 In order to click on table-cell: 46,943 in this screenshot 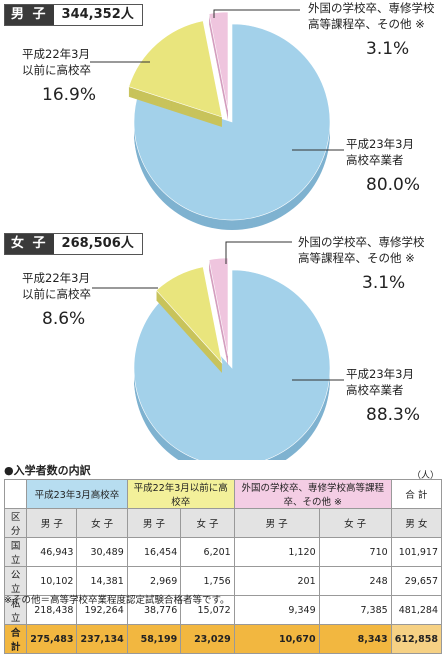, I will do `click(52, 552)`.